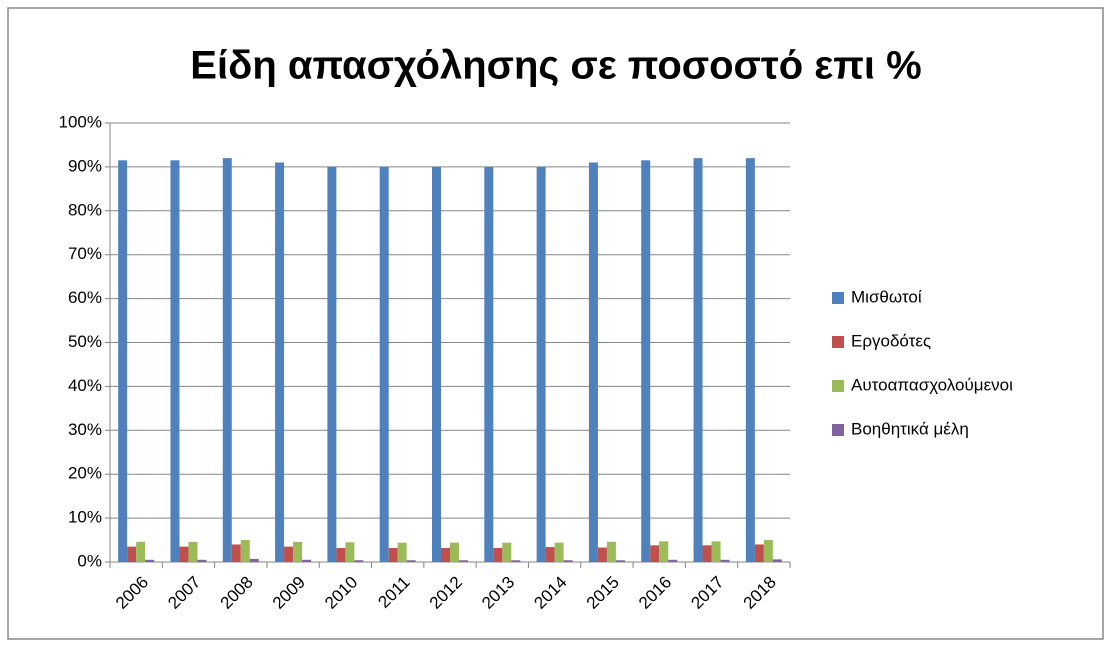  I want to click on y-tick-label: 10%, so click(85, 517).